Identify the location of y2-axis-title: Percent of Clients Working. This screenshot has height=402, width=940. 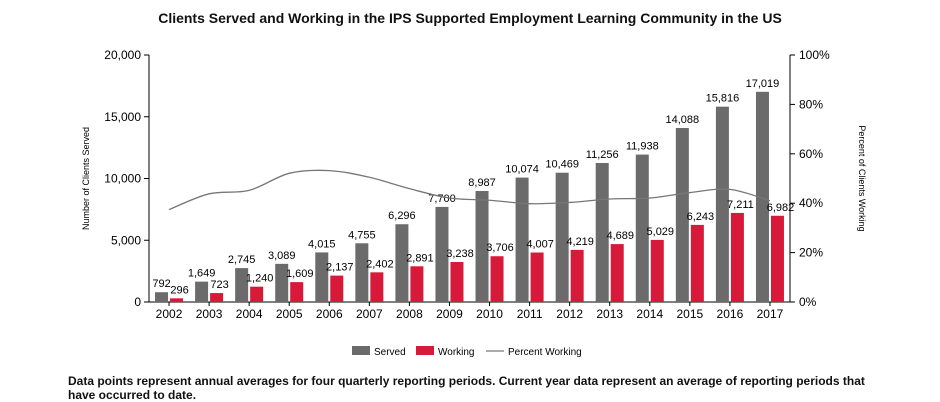
(862, 178).